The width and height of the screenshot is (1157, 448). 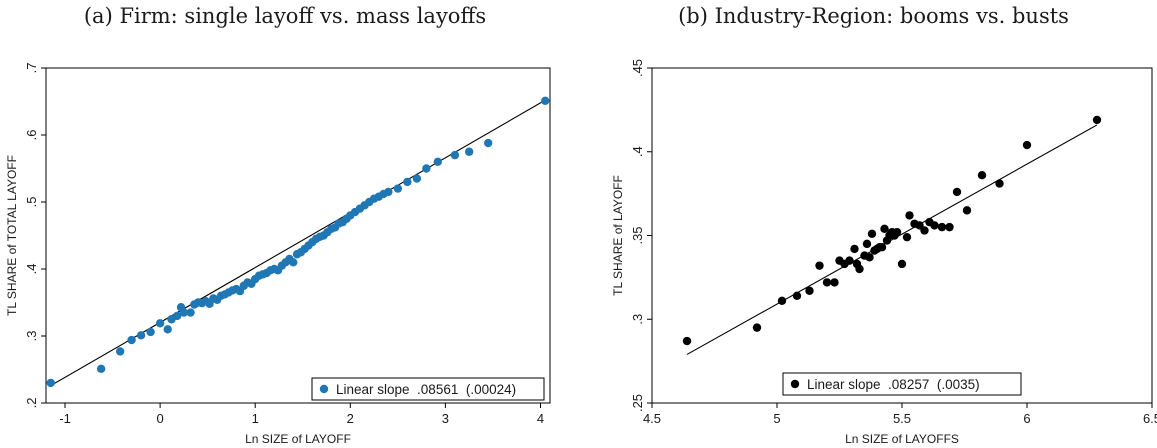 What do you see at coordinates (65, 418) in the screenshot?
I see `x-tick-label: -1` at bounding box center [65, 418].